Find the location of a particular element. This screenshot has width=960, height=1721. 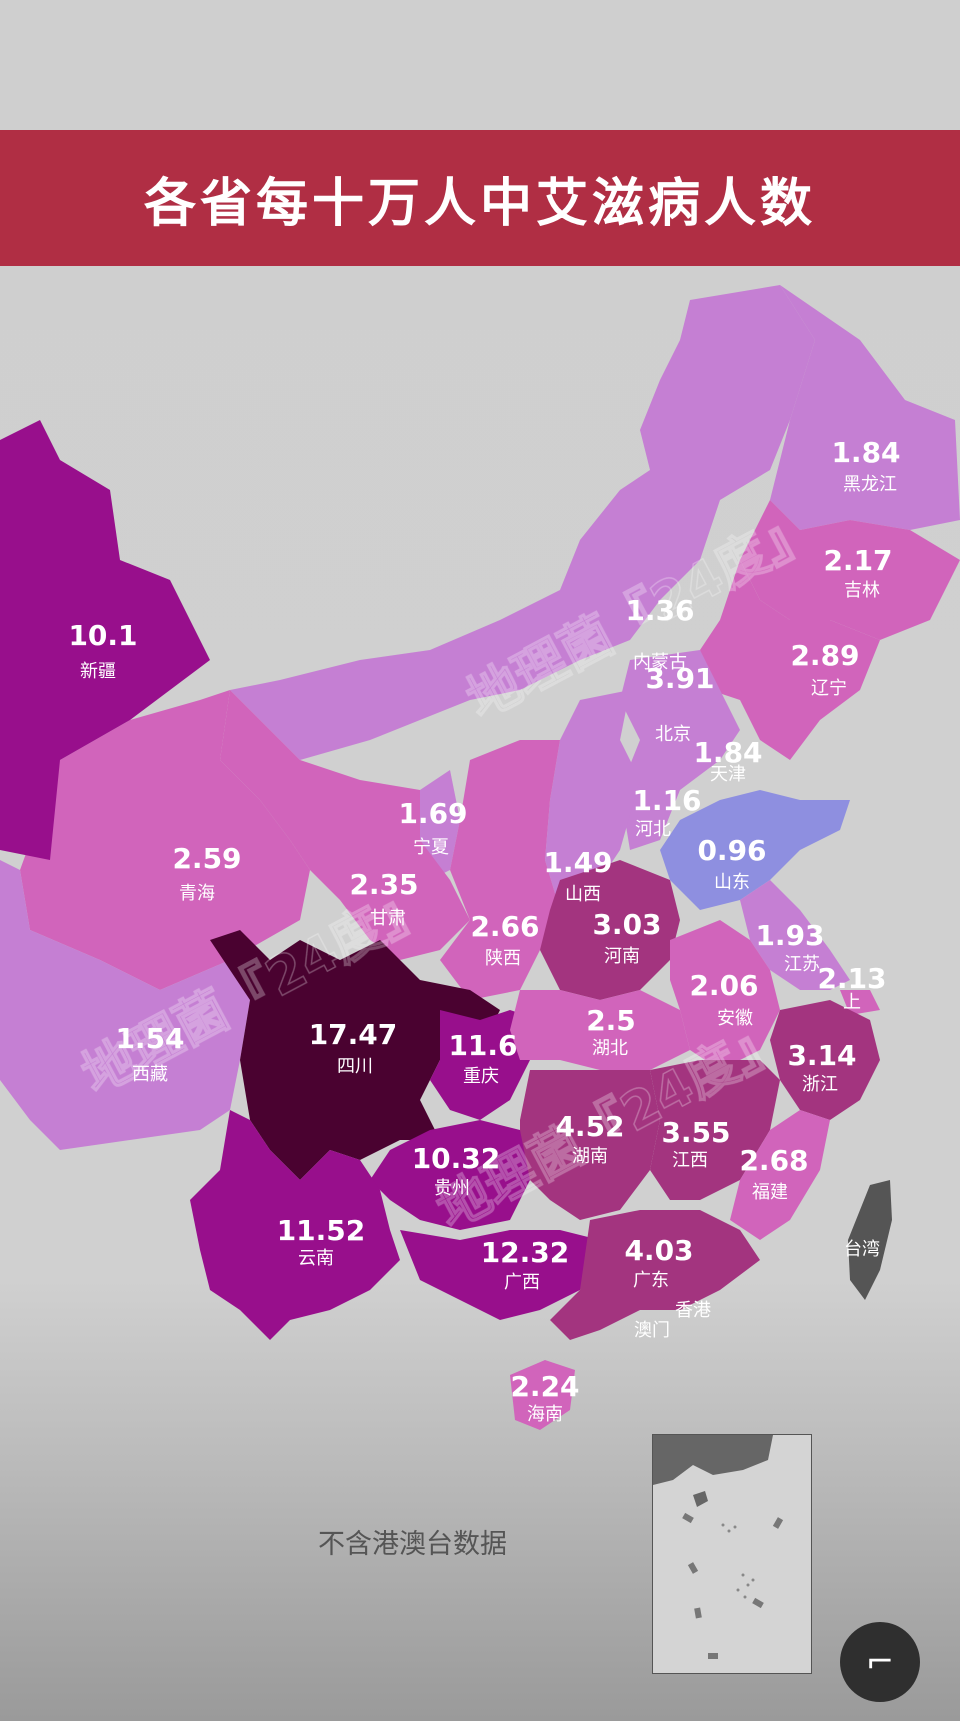

province-name-吉林: 吉林 is located at coordinates (862, 590).